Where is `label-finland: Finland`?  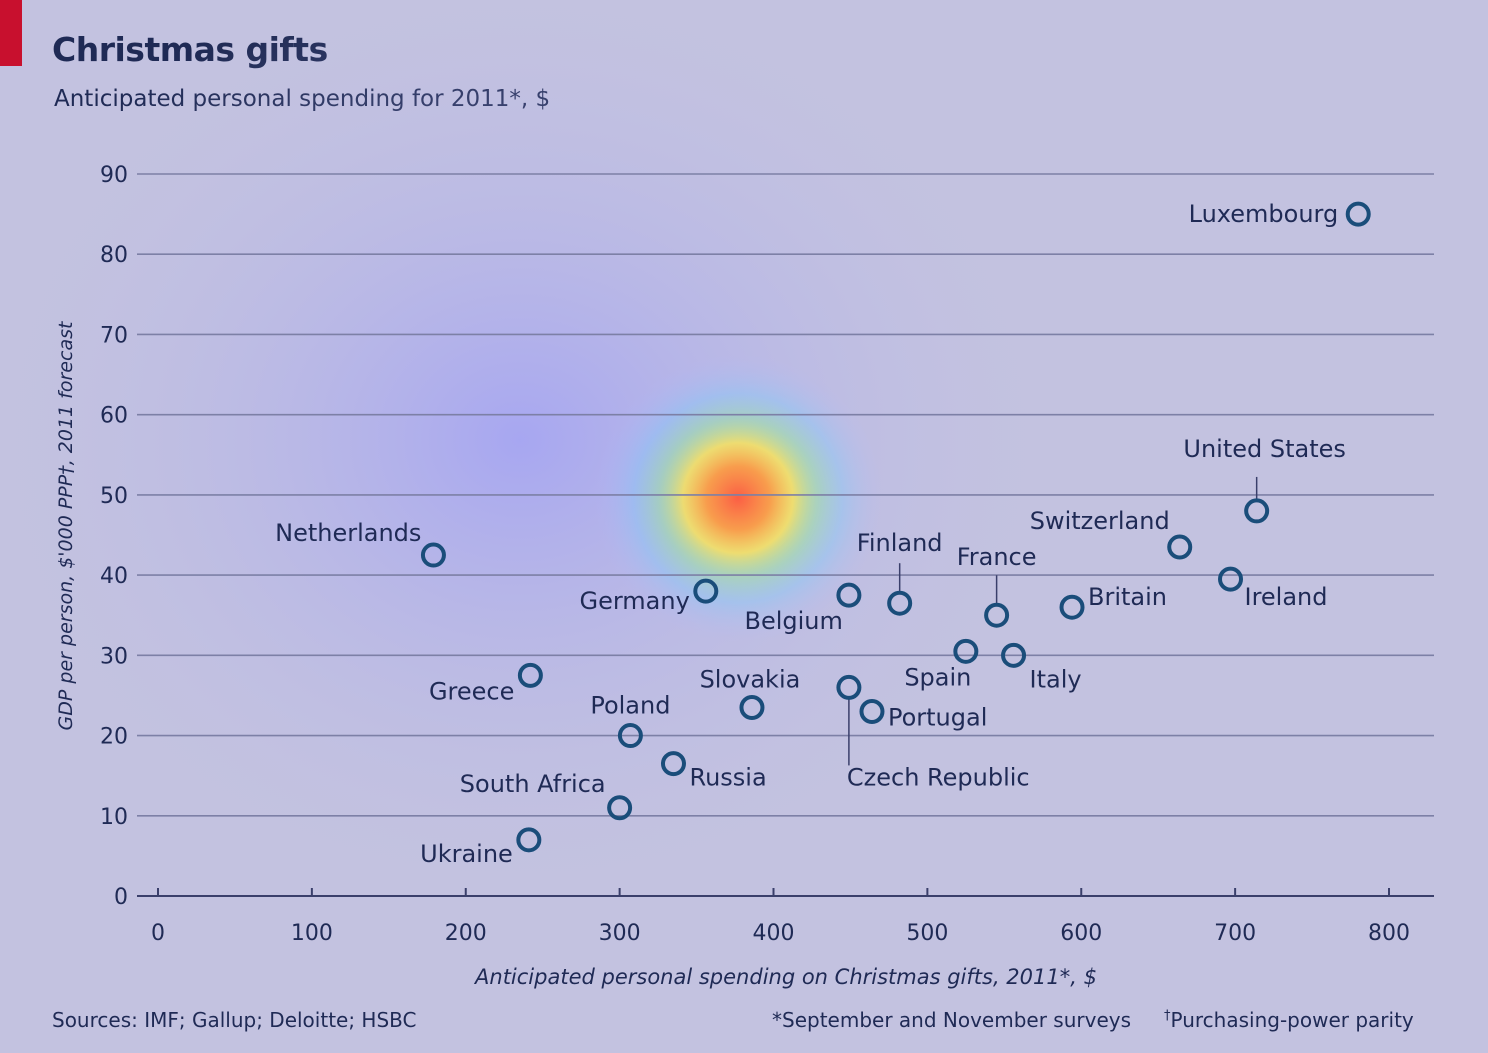 label-finland: Finland is located at coordinates (900, 543).